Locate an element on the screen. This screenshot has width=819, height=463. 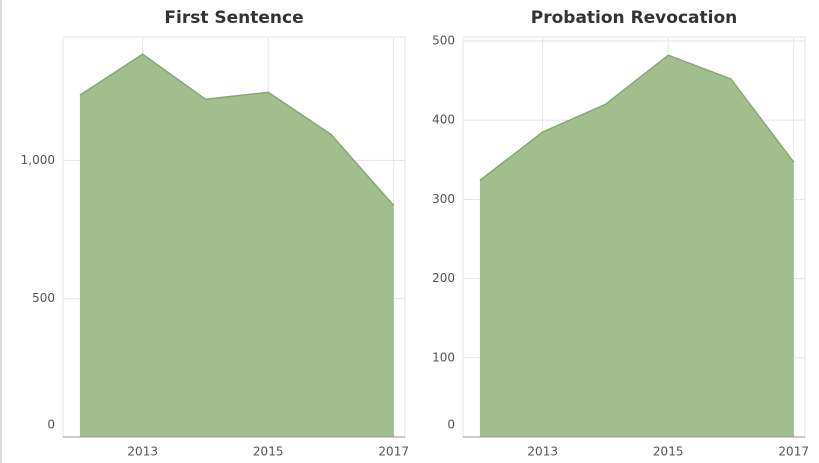
y-tick-label: 400 is located at coordinates (443, 120).